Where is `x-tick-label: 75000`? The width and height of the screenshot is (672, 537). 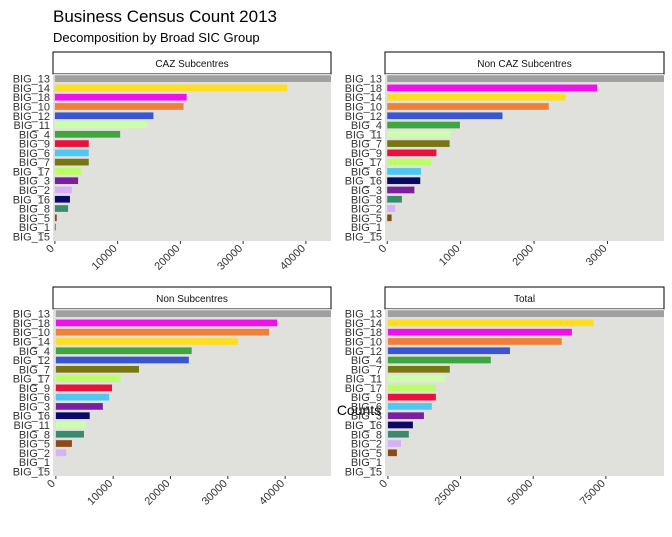
x-tick-label: 75000 is located at coordinates (593, 493).